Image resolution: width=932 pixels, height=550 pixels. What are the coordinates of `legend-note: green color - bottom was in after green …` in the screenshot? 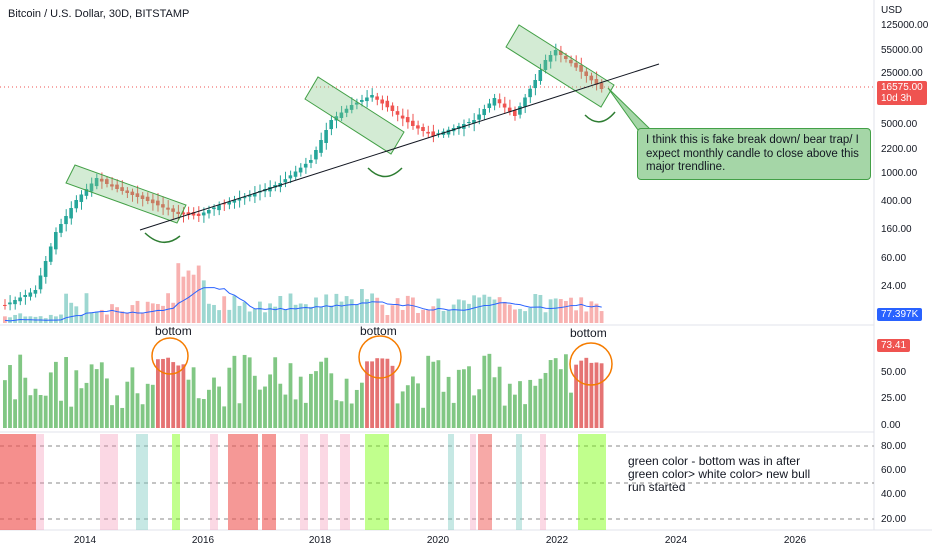 It's located at (719, 474).